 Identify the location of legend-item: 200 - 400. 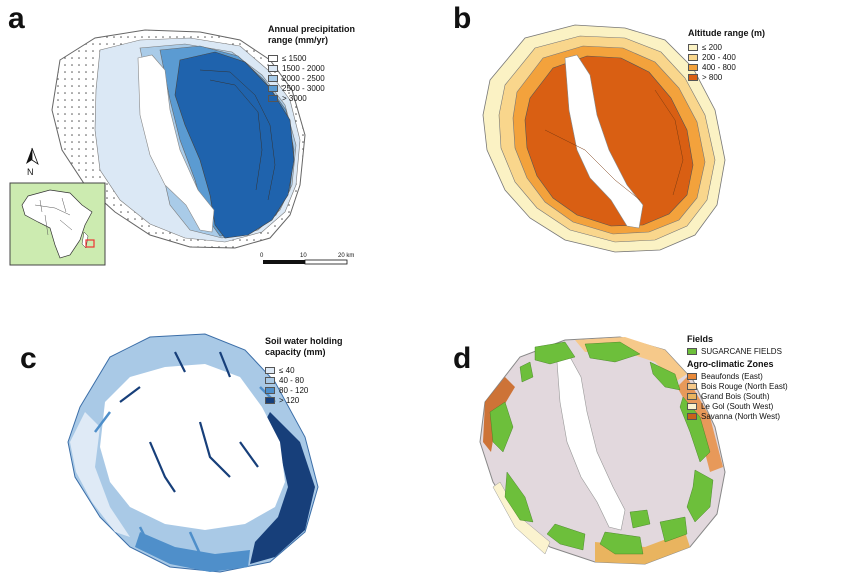
(712, 57).